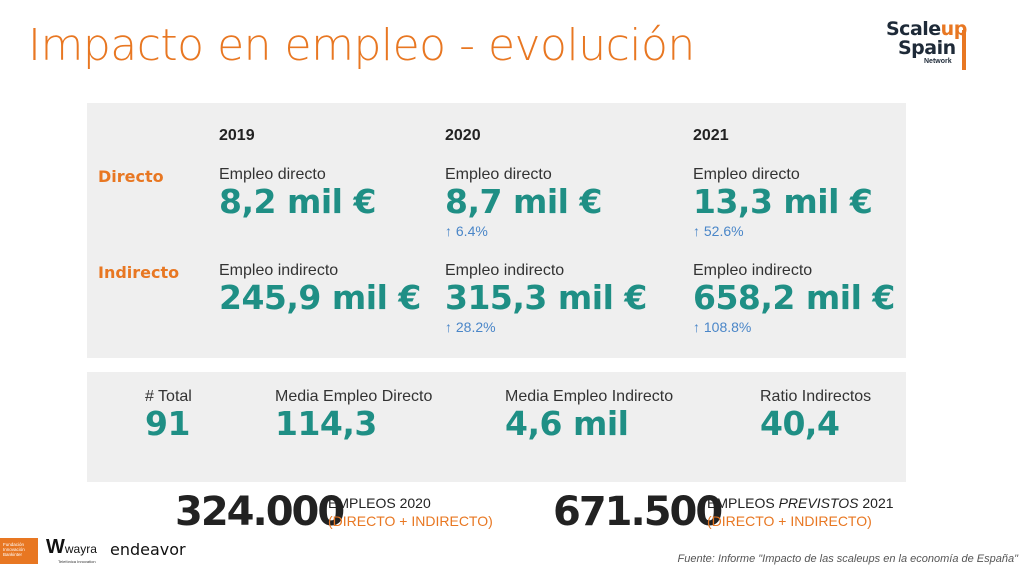 This screenshot has width=1024, height=576. Describe the element at coordinates (326, 423) in the screenshot. I see `stat-value: 114,3` at that location.